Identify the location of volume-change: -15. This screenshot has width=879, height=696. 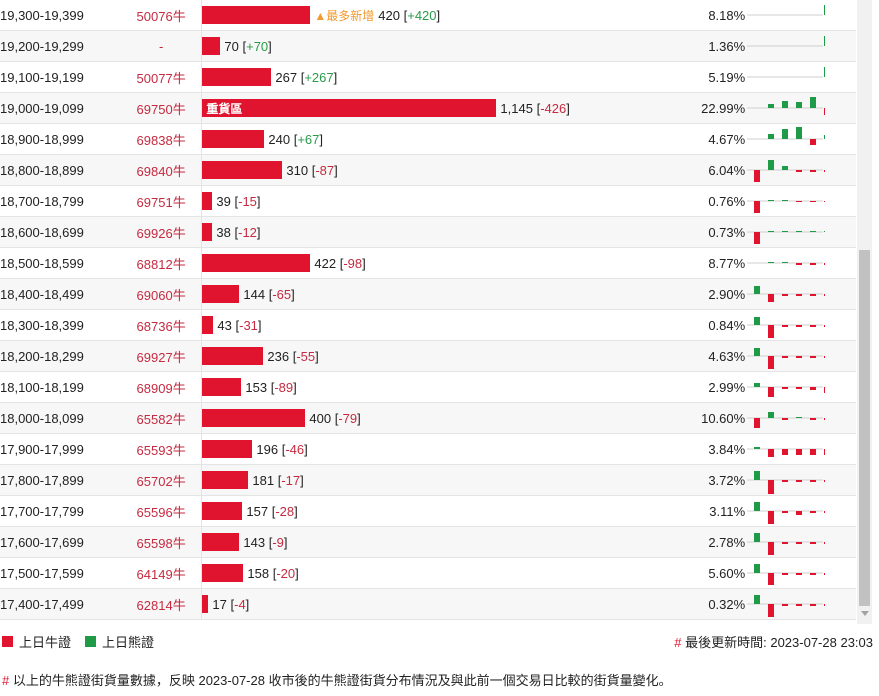
(247, 201).